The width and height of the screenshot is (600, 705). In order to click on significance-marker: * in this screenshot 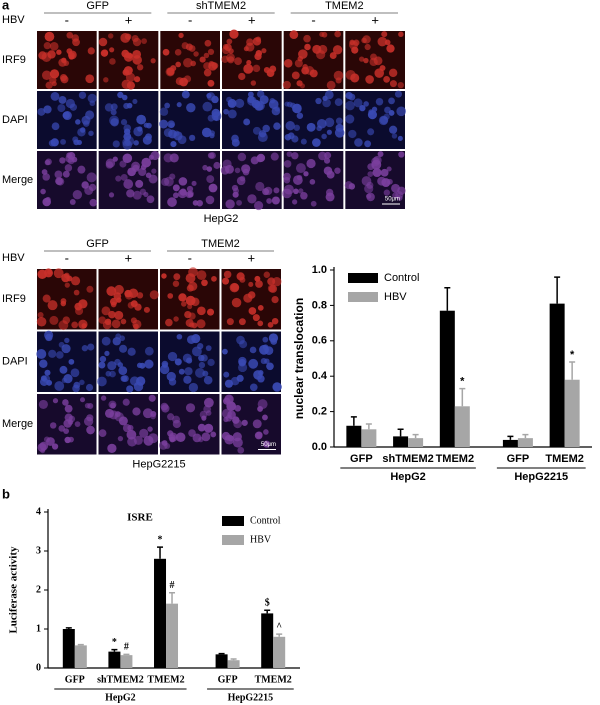, I will do `click(572, 355)`.